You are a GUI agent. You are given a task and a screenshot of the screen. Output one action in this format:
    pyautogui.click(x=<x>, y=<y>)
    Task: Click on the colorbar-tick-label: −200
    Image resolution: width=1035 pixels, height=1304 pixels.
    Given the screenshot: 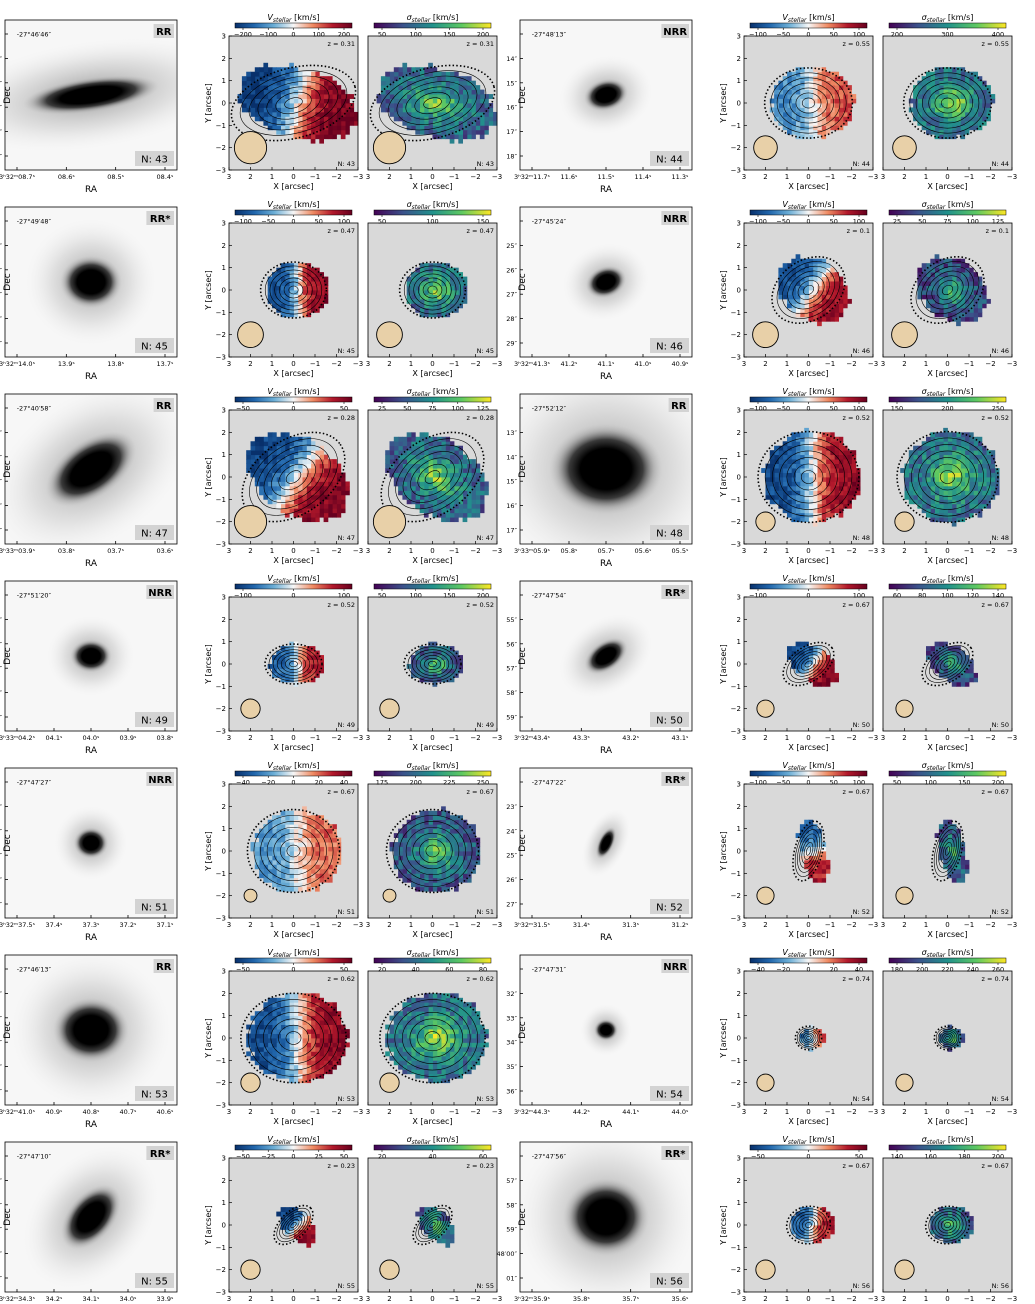 What is the action you would take?
    pyautogui.click(x=243, y=35)
    